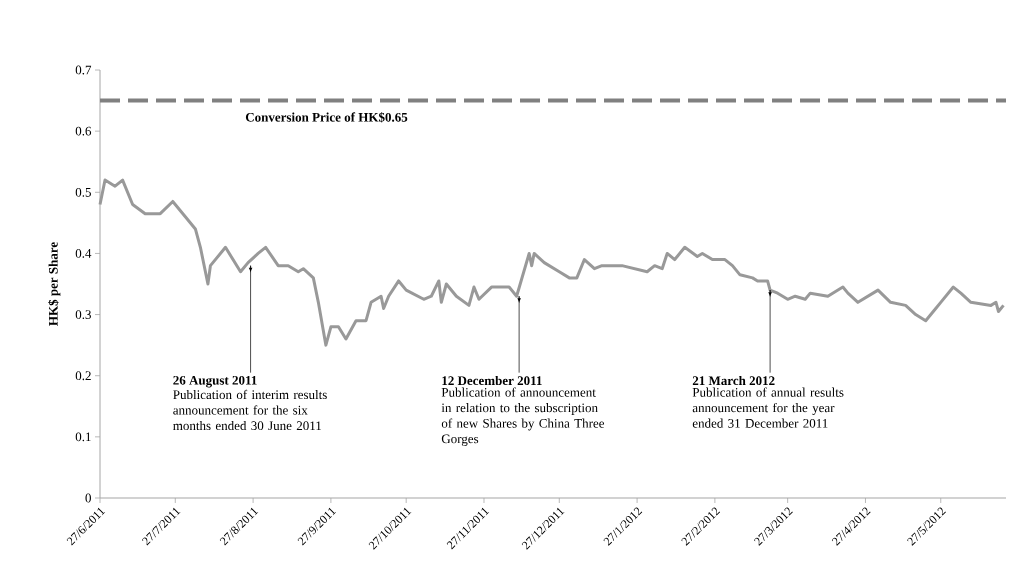 This screenshot has width=1011, height=576. What do you see at coordinates (54, 284) in the screenshot?
I see `y-axis-title: HK$ per Share` at bounding box center [54, 284].